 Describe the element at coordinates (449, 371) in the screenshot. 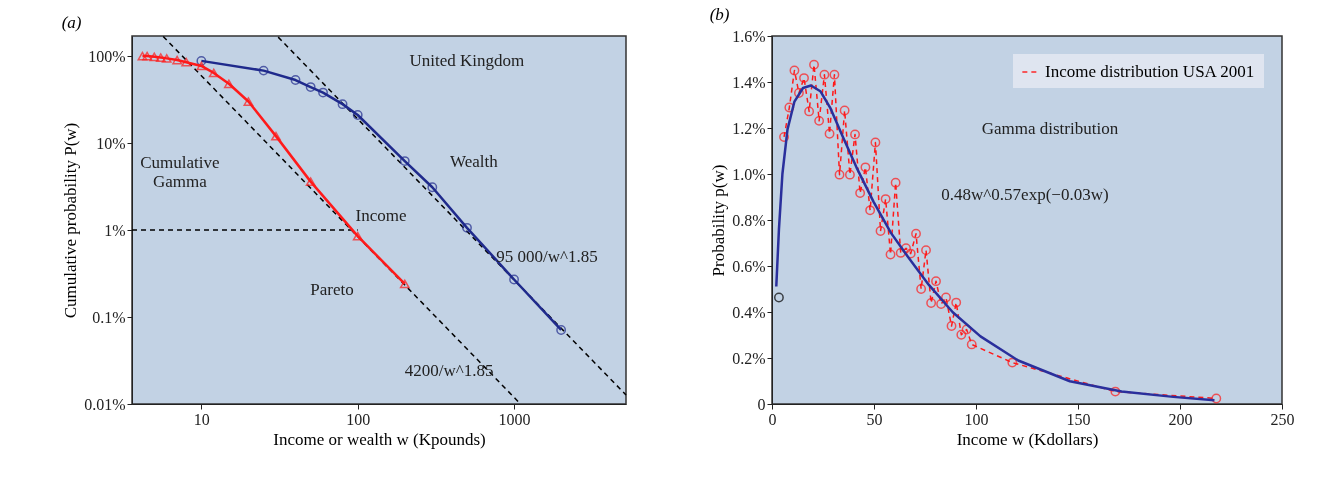

I see `annotation: 4200/w^1.85` at that location.